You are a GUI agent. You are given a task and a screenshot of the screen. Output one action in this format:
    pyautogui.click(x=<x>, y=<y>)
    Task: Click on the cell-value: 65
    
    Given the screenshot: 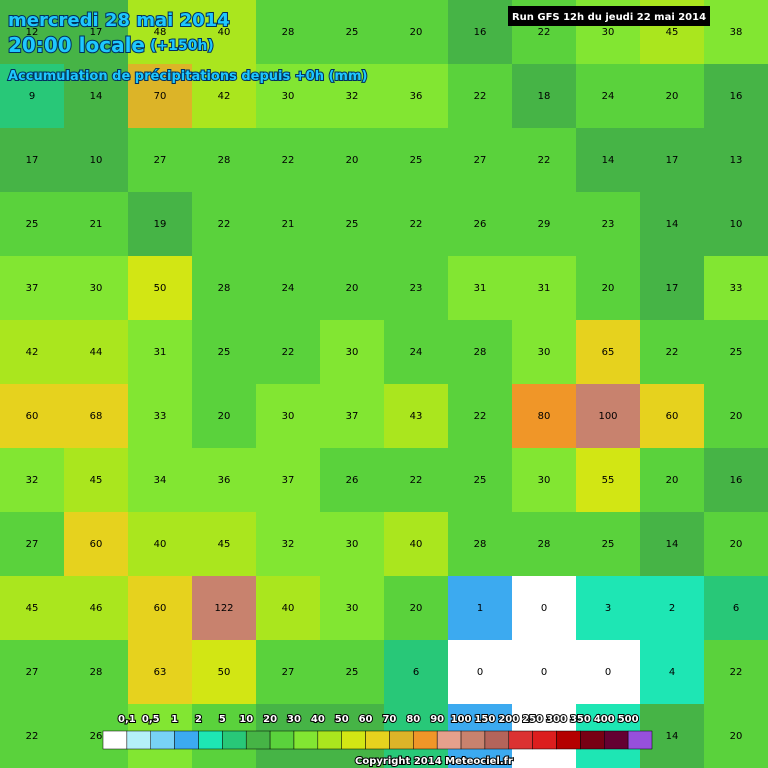 What is the action you would take?
    pyautogui.click(x=608, y=352)
    